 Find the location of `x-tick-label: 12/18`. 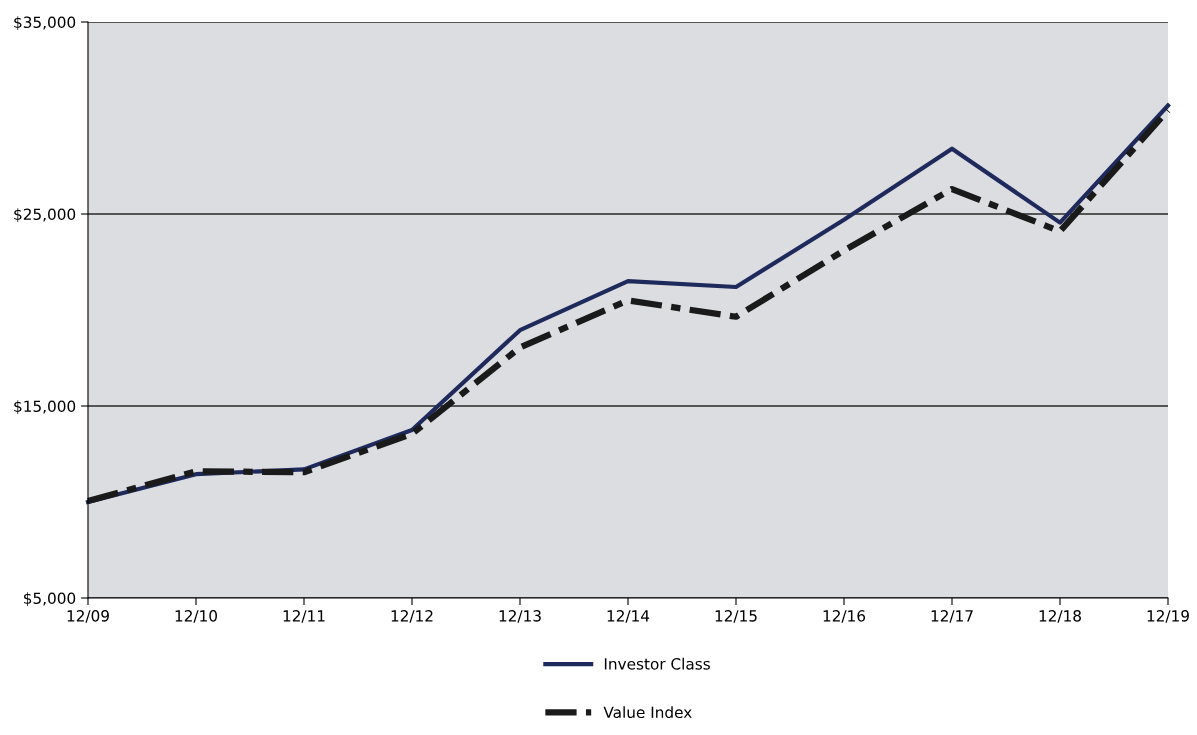

x-tick-label: 12/18 is located at coordinates (1060, 616).